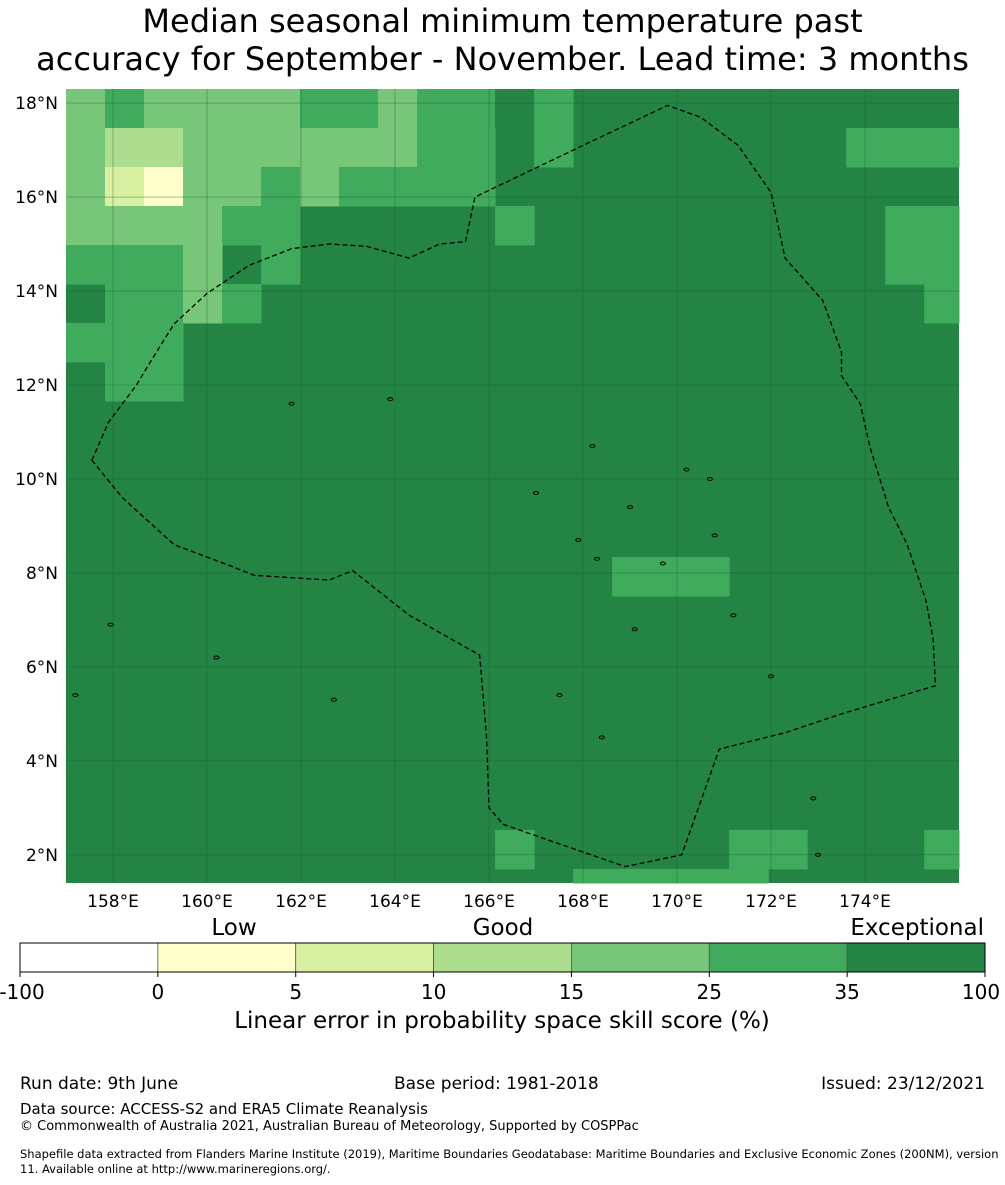 Image resolution: width=1005 pixels, height=1185 pixels. What do you see at coordinates (36, 292) in the screenshot?
I see `lat-tick-label: 14°N` at bounding box center [36, 292].